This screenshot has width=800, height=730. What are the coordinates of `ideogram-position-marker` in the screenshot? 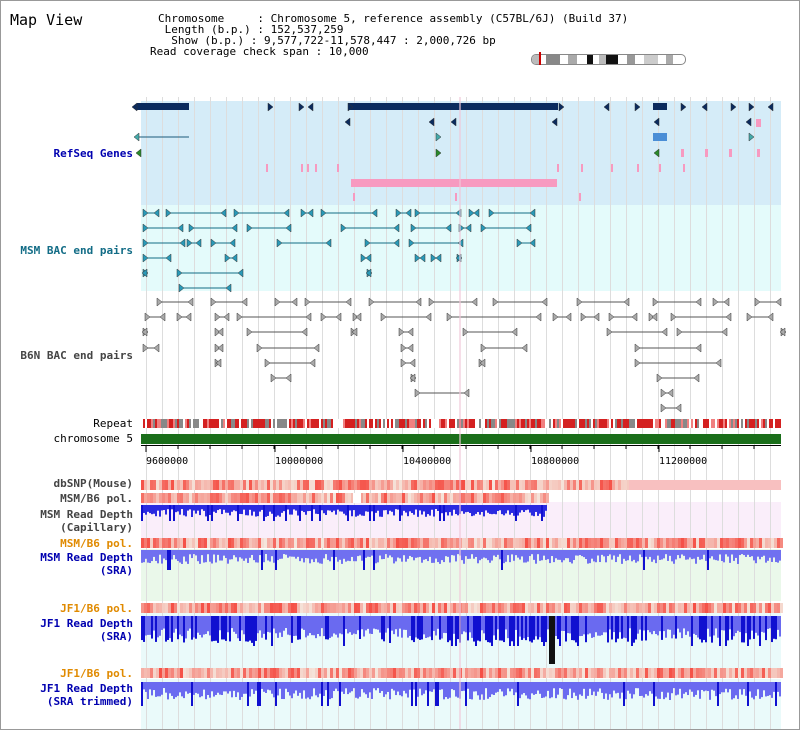 It's located at (540, 58).